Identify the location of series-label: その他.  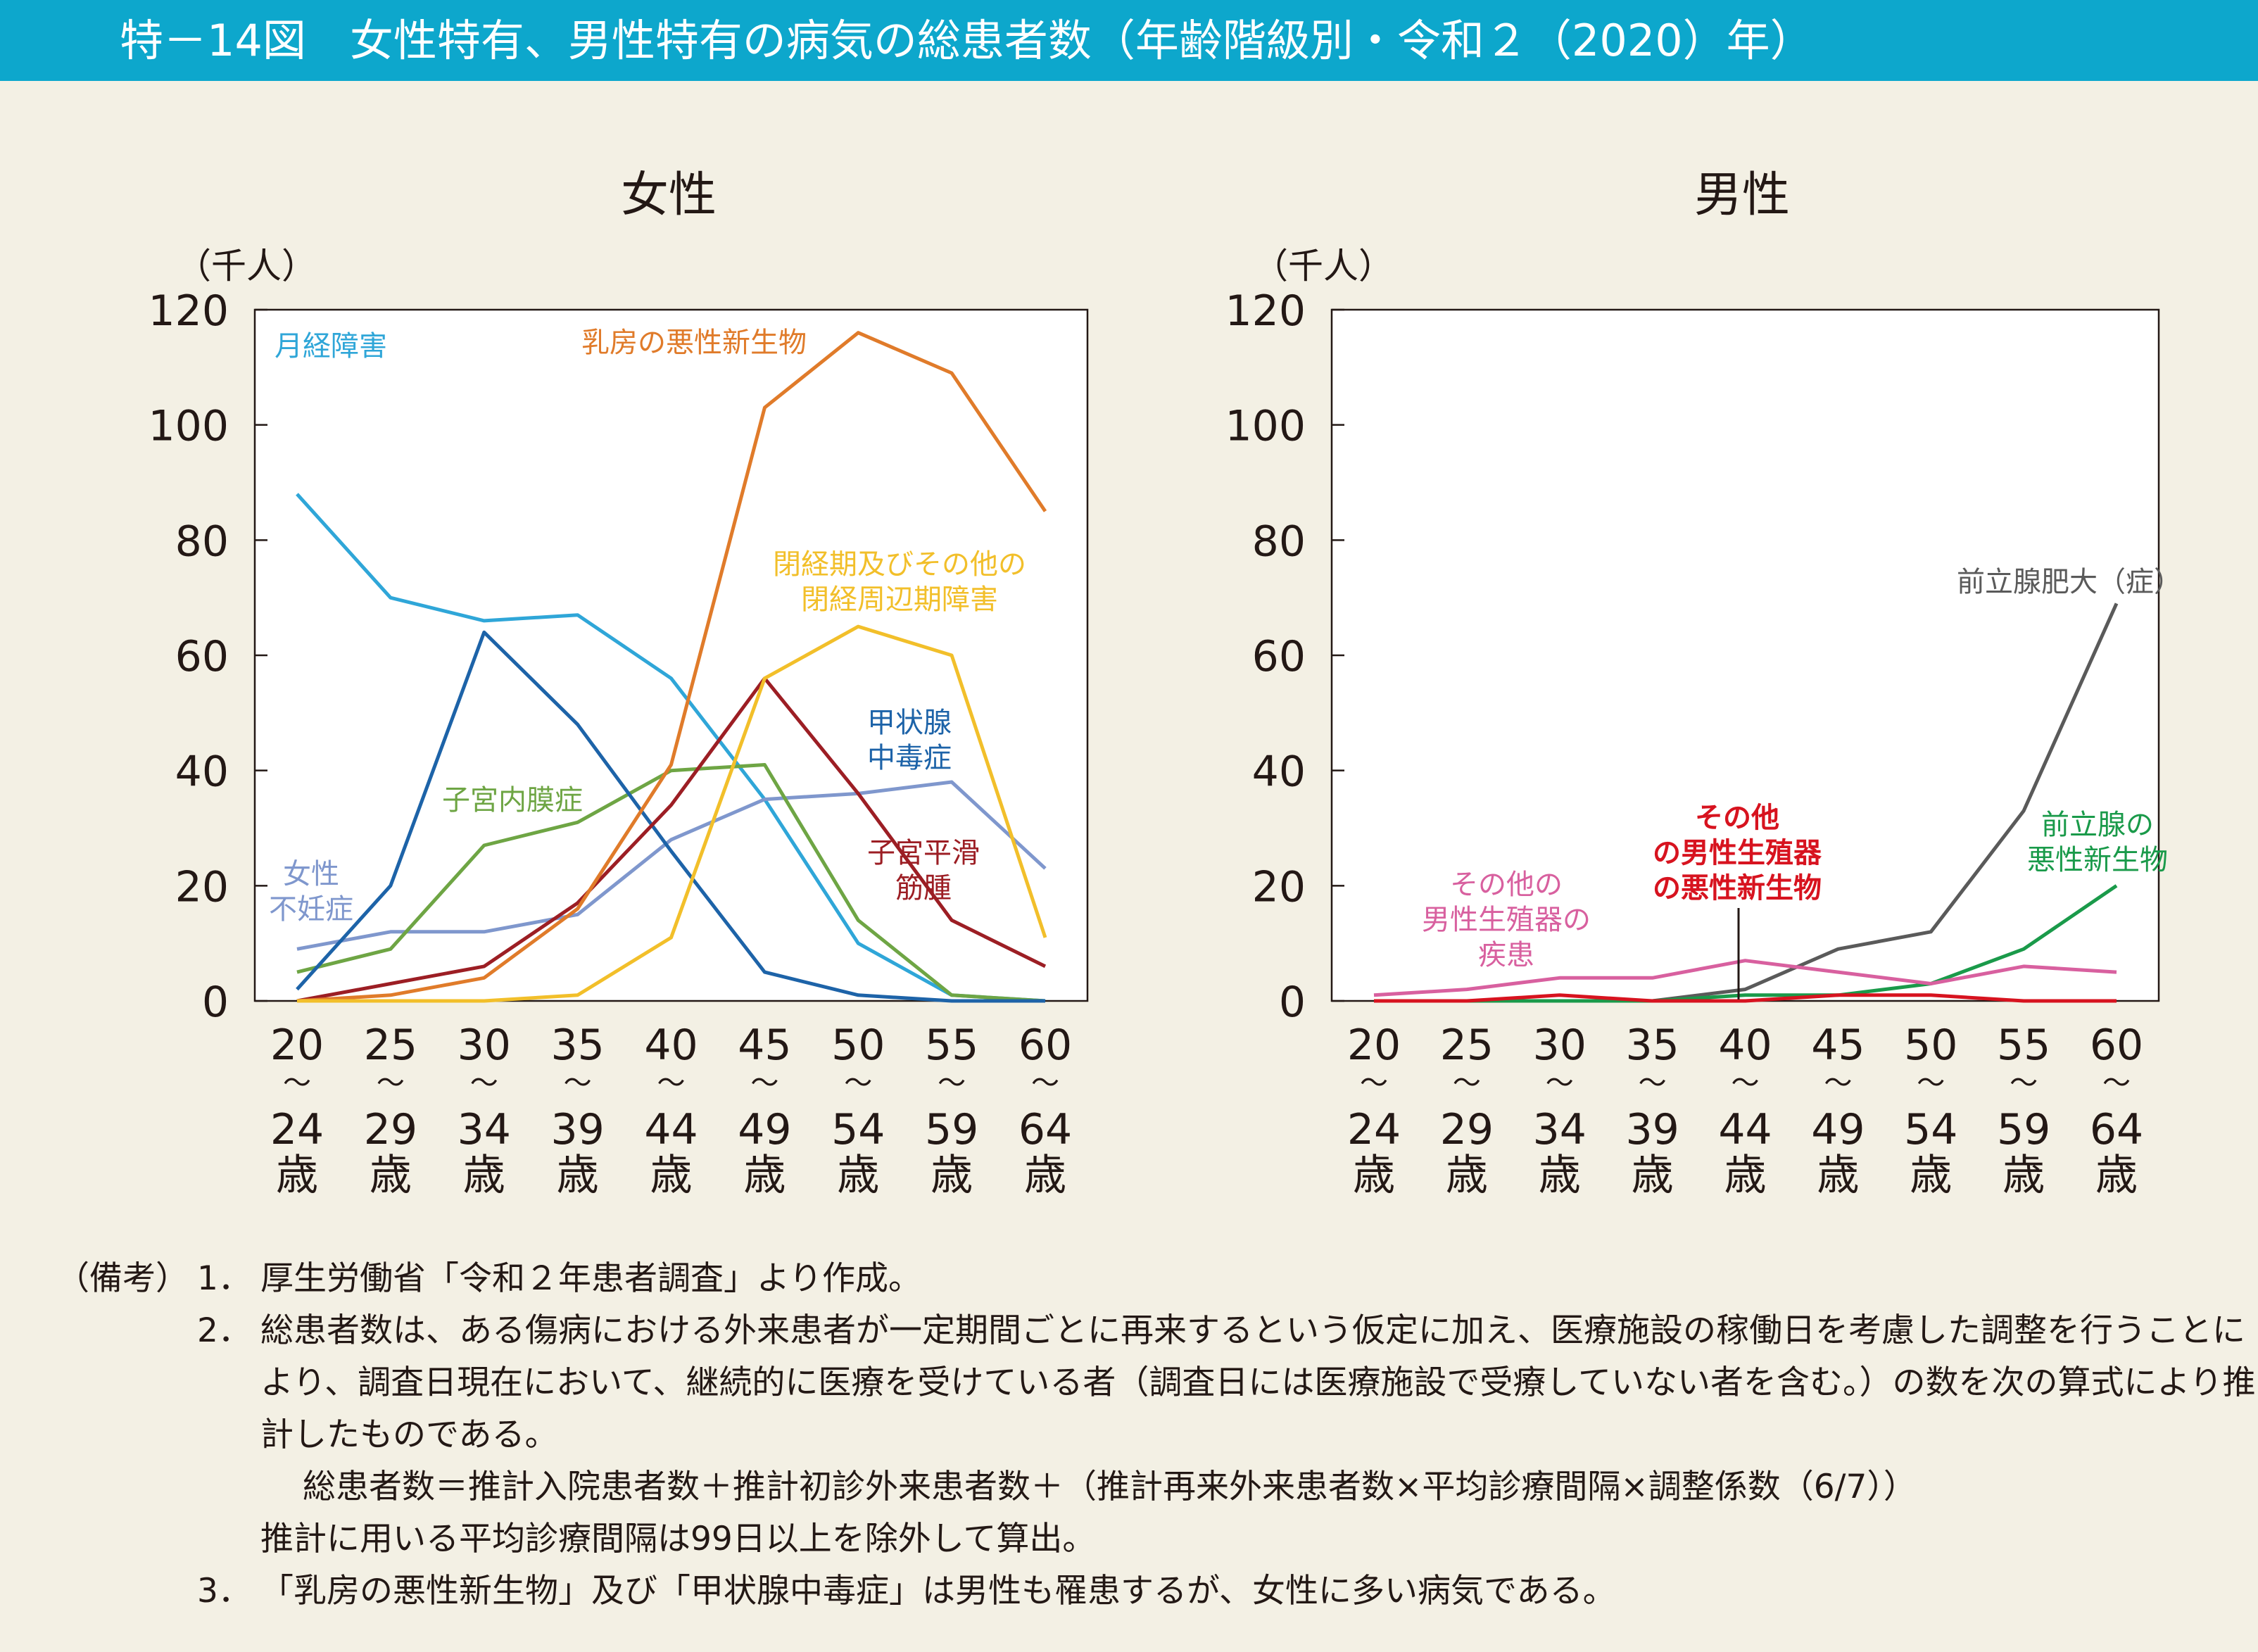
(1737, 818).